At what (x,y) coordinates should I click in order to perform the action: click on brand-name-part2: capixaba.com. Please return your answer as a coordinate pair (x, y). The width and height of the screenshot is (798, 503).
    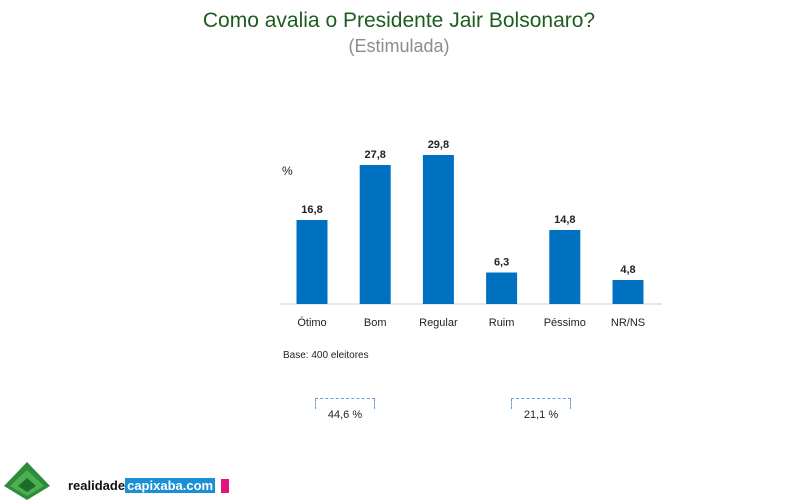
    Looking at the image, I should click on (170, 485).